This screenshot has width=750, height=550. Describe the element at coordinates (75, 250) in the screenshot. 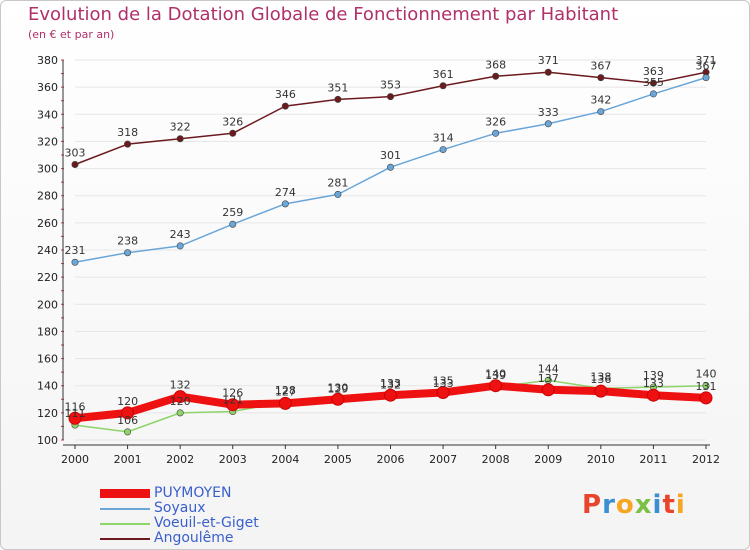

I see `data-label: 231` at that location.